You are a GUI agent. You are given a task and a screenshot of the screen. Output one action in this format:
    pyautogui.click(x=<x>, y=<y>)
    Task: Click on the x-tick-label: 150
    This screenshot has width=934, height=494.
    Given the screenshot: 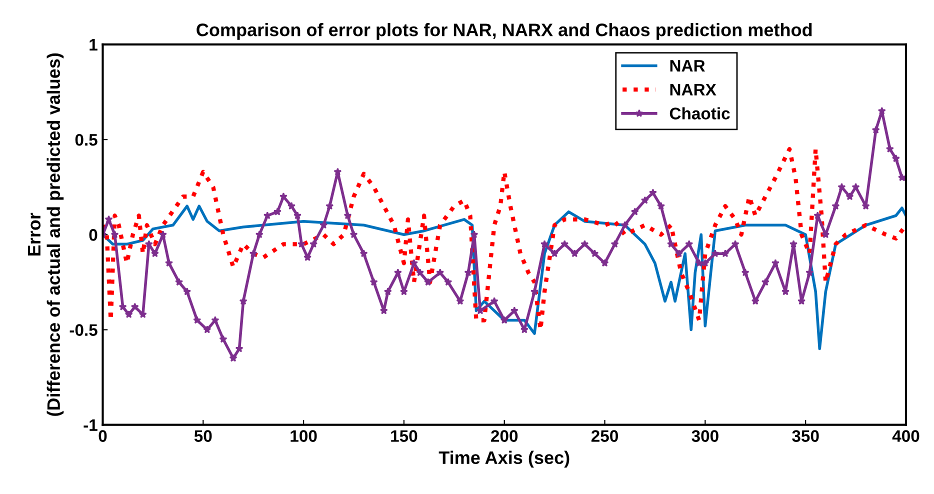 What is the action you would take?
    pyautogui.click(x=404, y=436)
    